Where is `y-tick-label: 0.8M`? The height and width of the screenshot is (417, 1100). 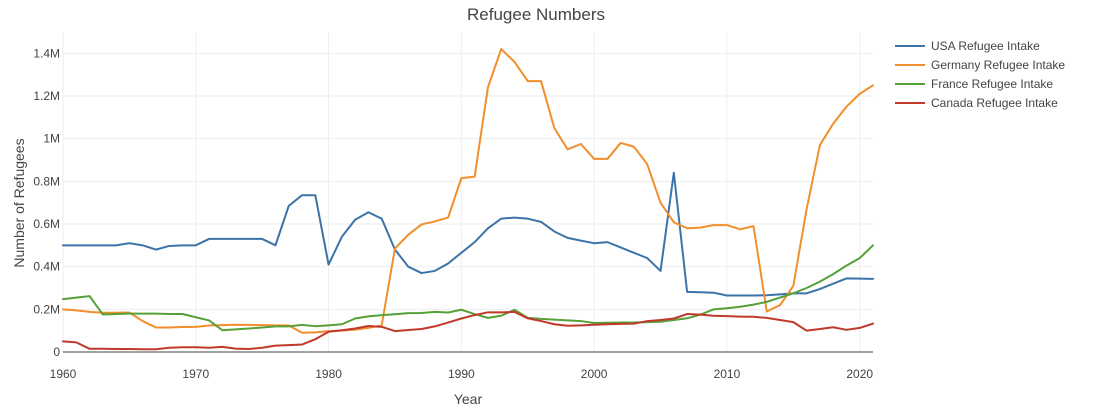
y-tick-label: 0.8M is located at coordinates (46, 181).